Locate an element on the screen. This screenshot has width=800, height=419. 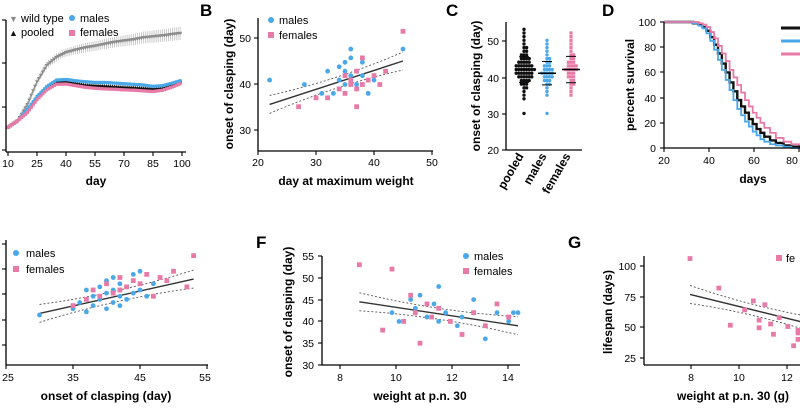
panel-f-xtick-label: 8 is located at coordinates (340, 378).